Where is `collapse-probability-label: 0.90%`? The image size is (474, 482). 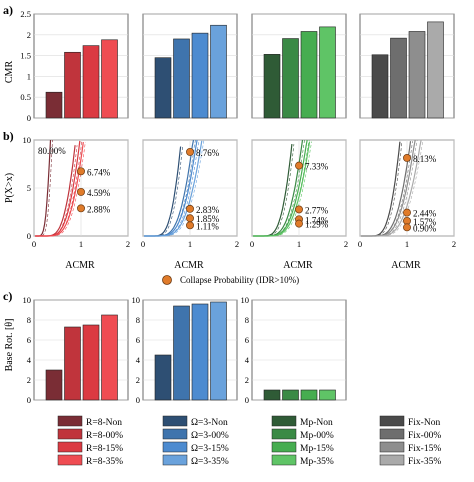
collapse-probability-label: 0.90% is located at coordinates (425, 228).